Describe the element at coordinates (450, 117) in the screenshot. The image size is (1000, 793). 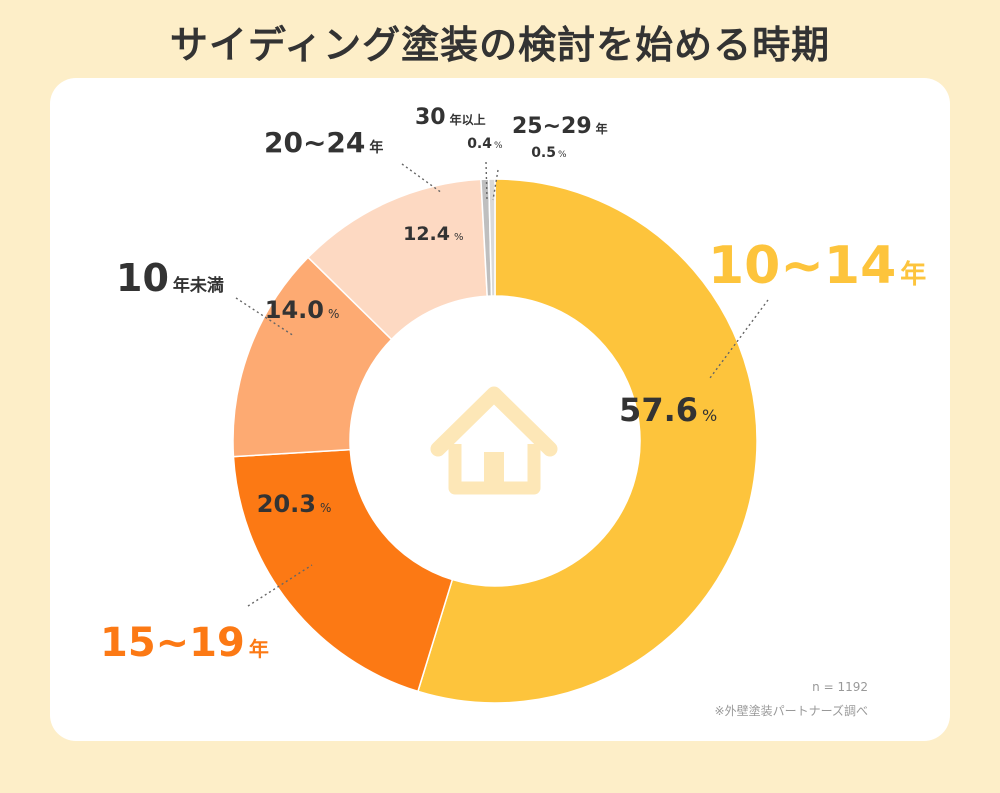
I see `category-label-4: 30 年以上` at that location.